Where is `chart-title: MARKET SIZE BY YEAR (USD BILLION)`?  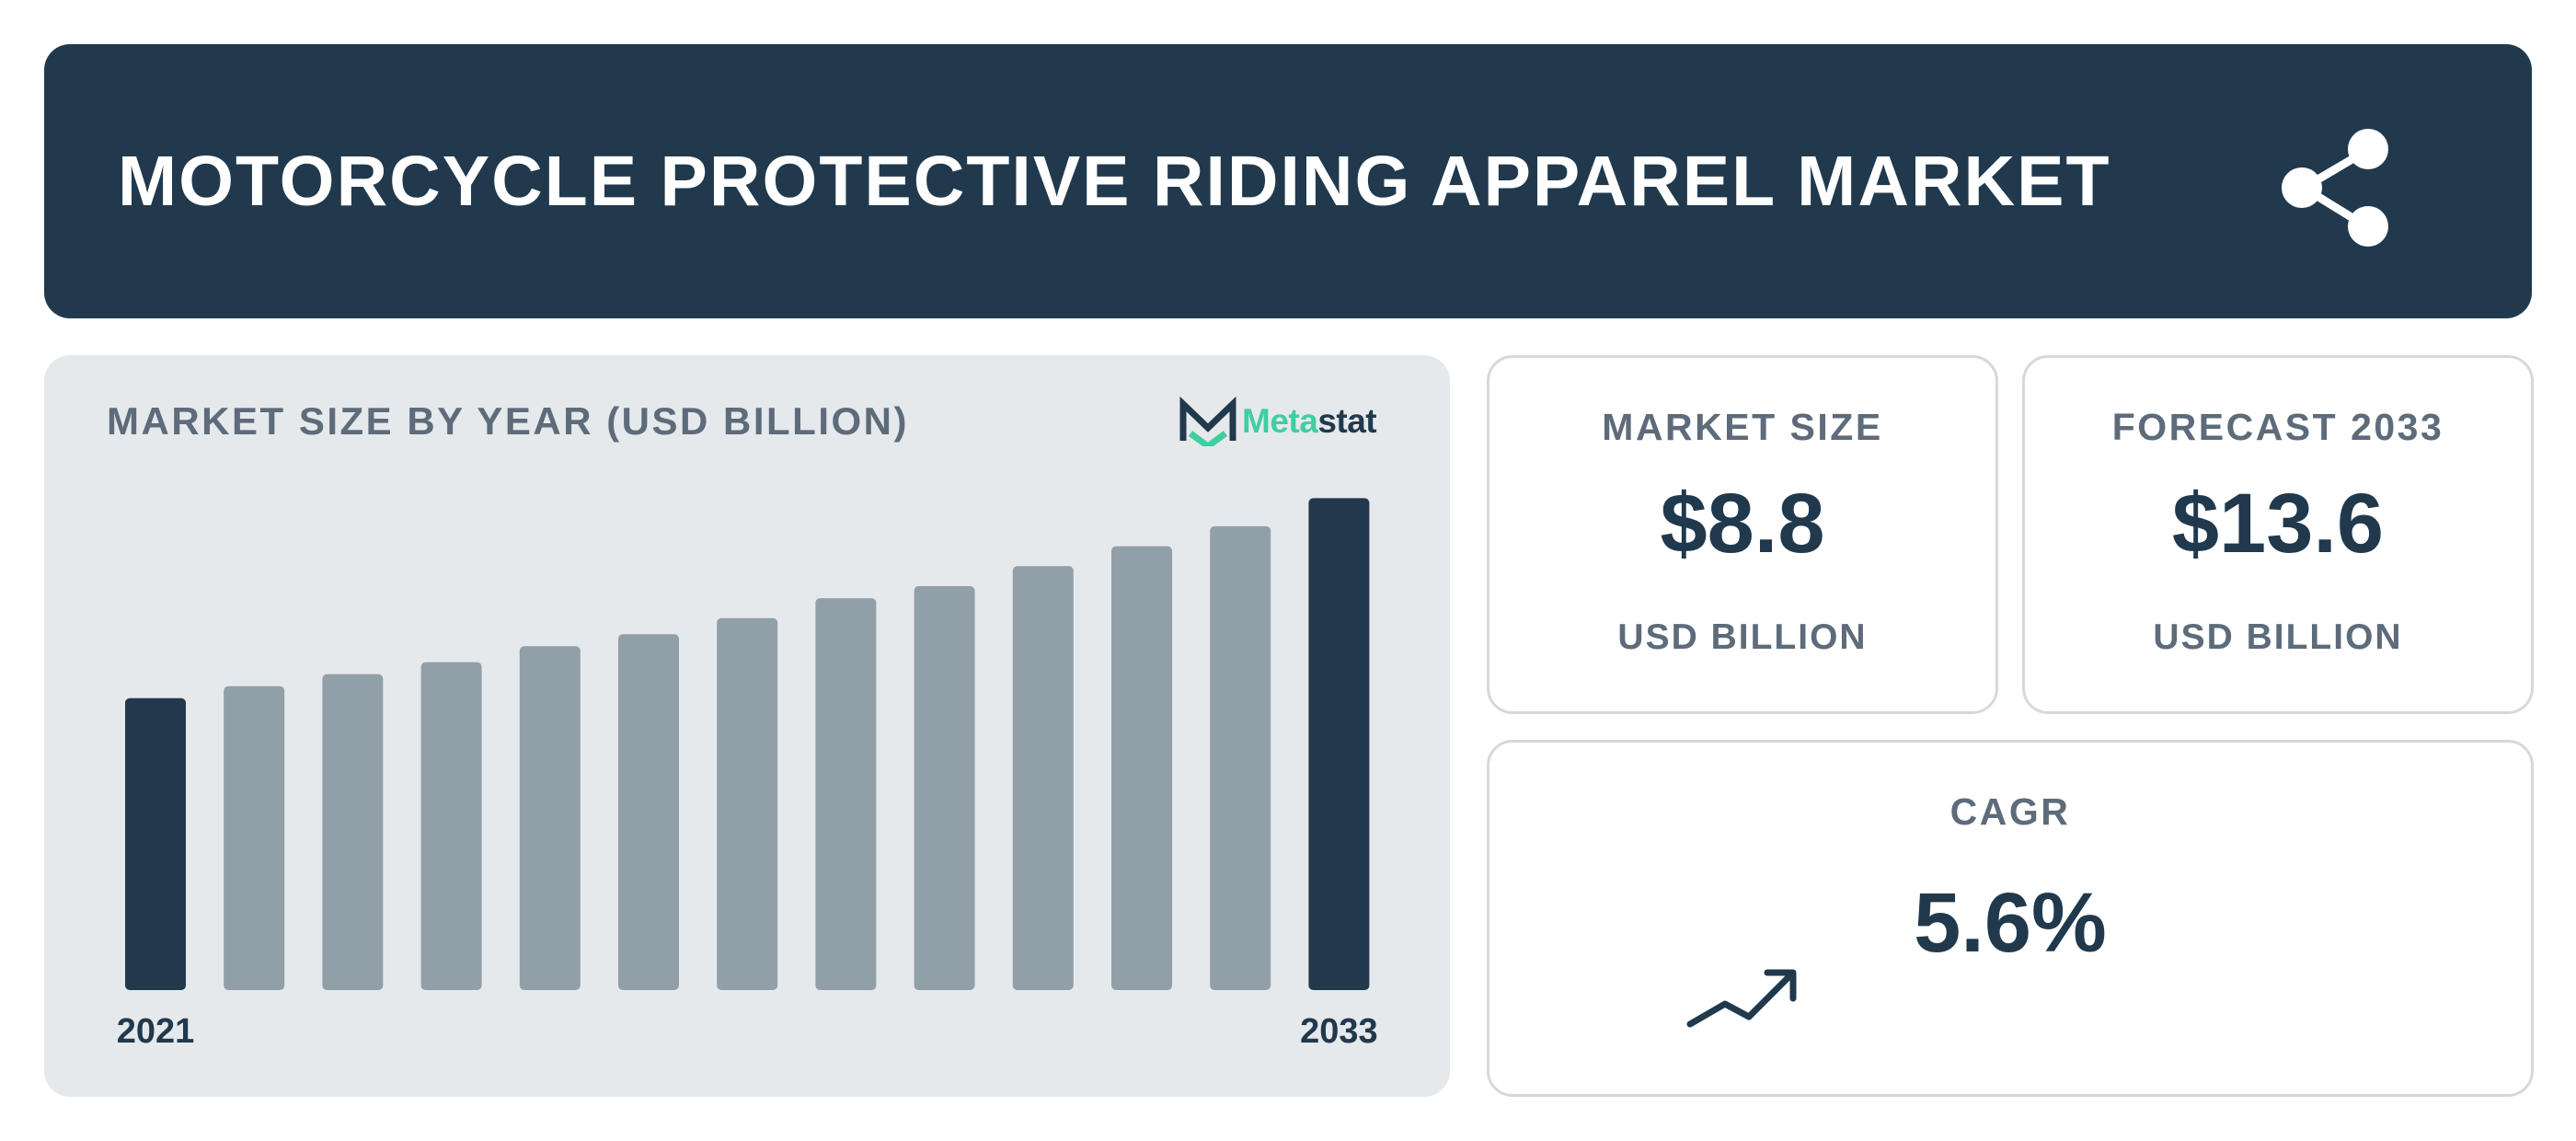
chart-title: MARKET SIZE BY YEAR (USD BILLION) is located at coordinates (508, 421).